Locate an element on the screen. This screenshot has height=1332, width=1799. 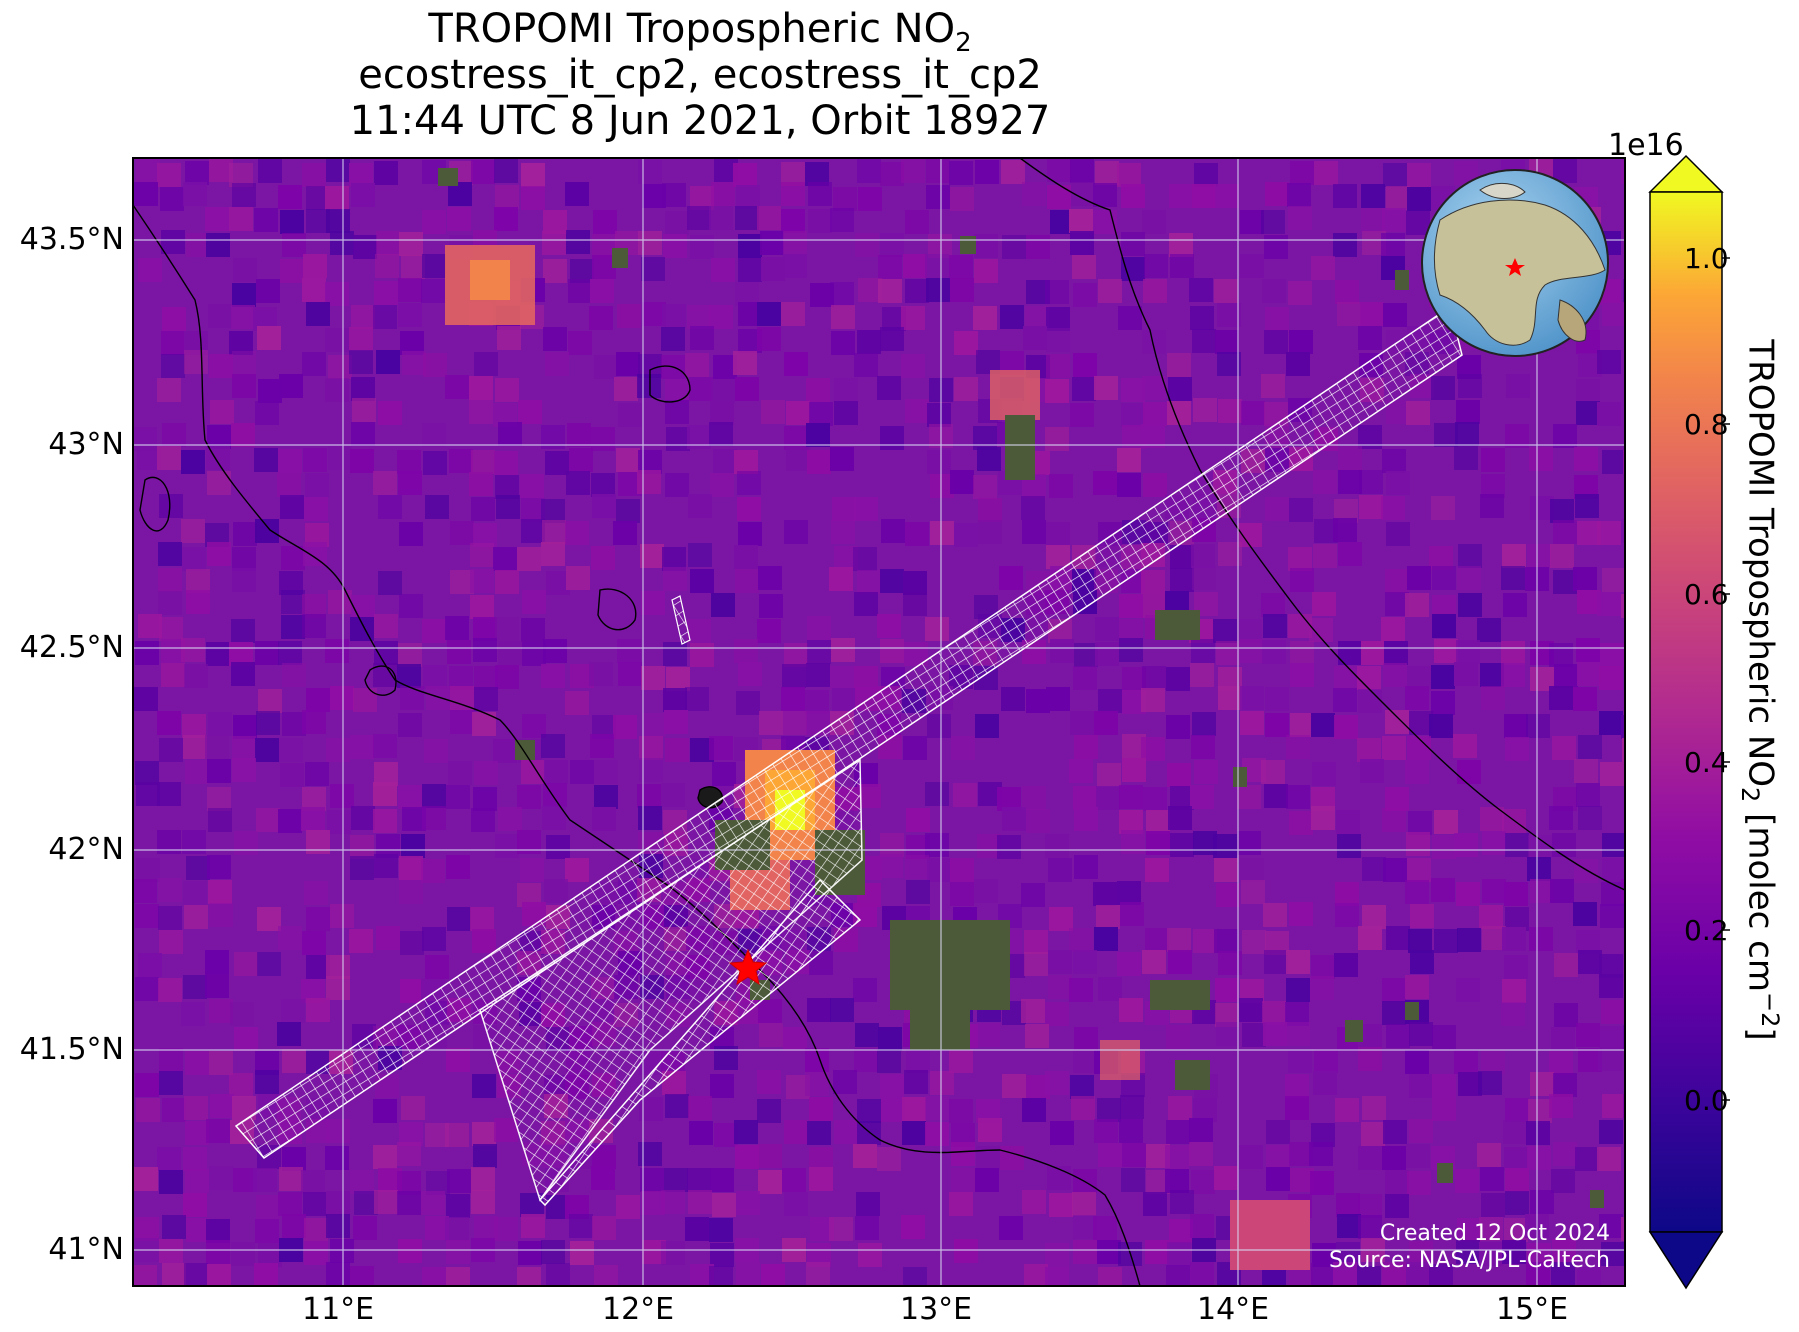
lon-tick-label: 12°E is located at coordinates (638, 1309).